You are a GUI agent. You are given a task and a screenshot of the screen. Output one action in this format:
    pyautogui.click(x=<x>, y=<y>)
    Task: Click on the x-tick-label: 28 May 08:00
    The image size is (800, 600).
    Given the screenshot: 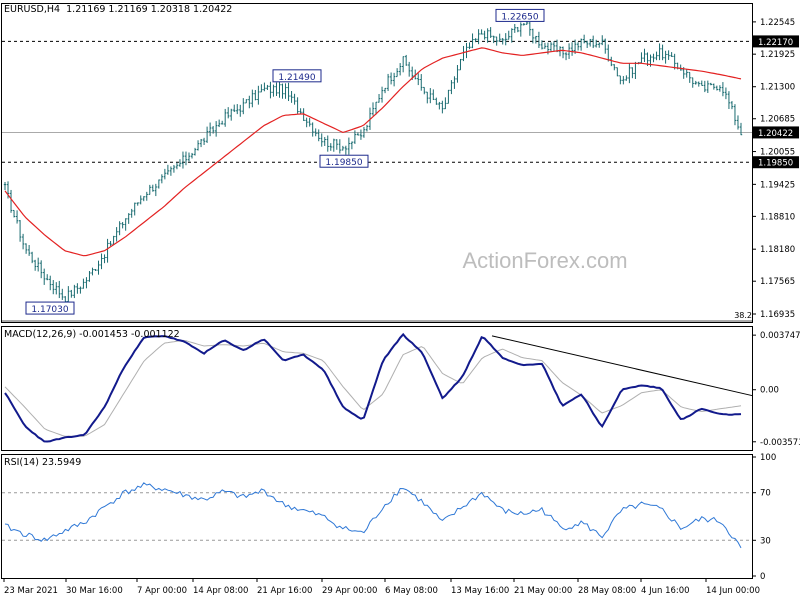 What is the action you would take?
    pyautogui.click(x=607, y=591)
    